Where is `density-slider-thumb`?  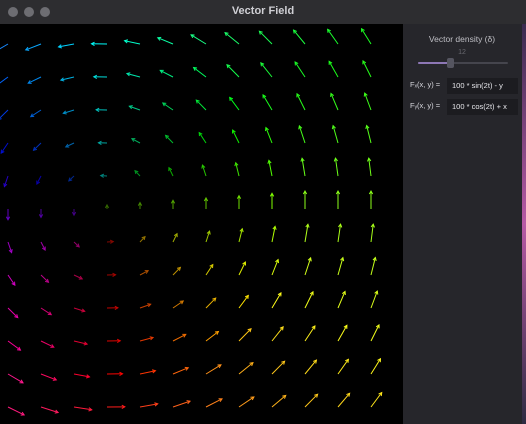 density-slider-thumb is located at coordinates (450, 63).